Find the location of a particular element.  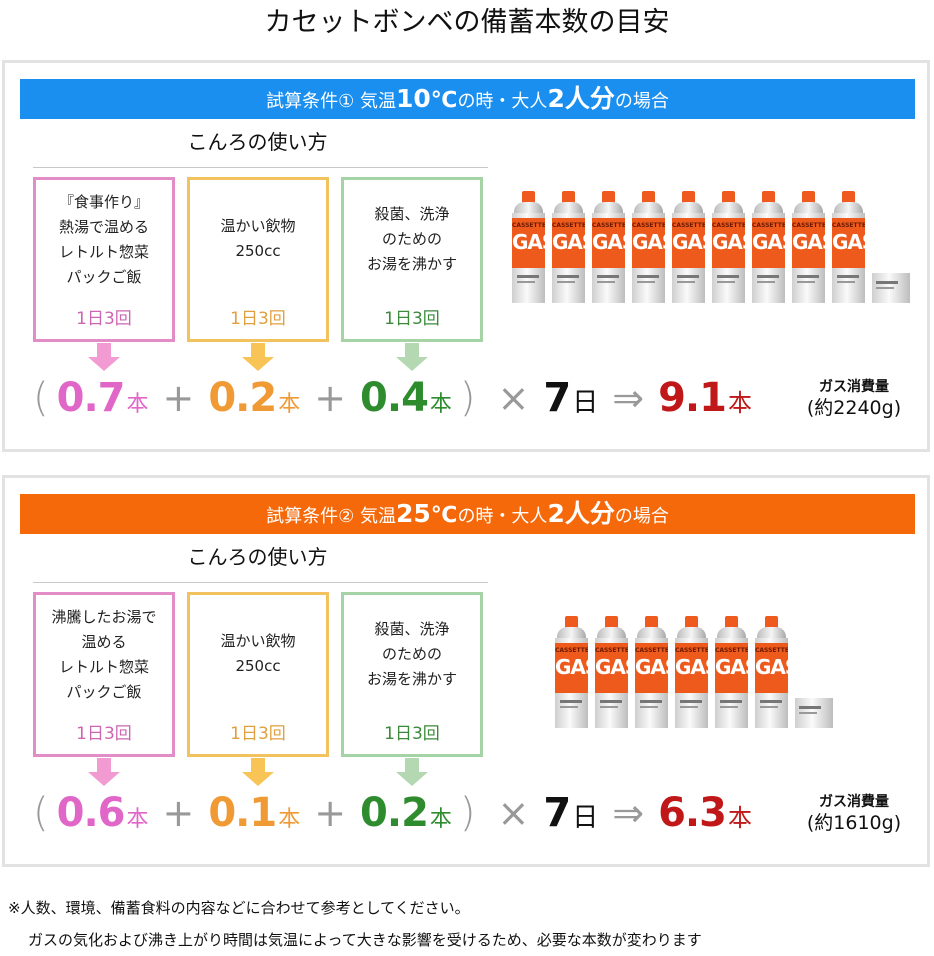

term-meals: 0.7 is located at coordinates (91, 398).